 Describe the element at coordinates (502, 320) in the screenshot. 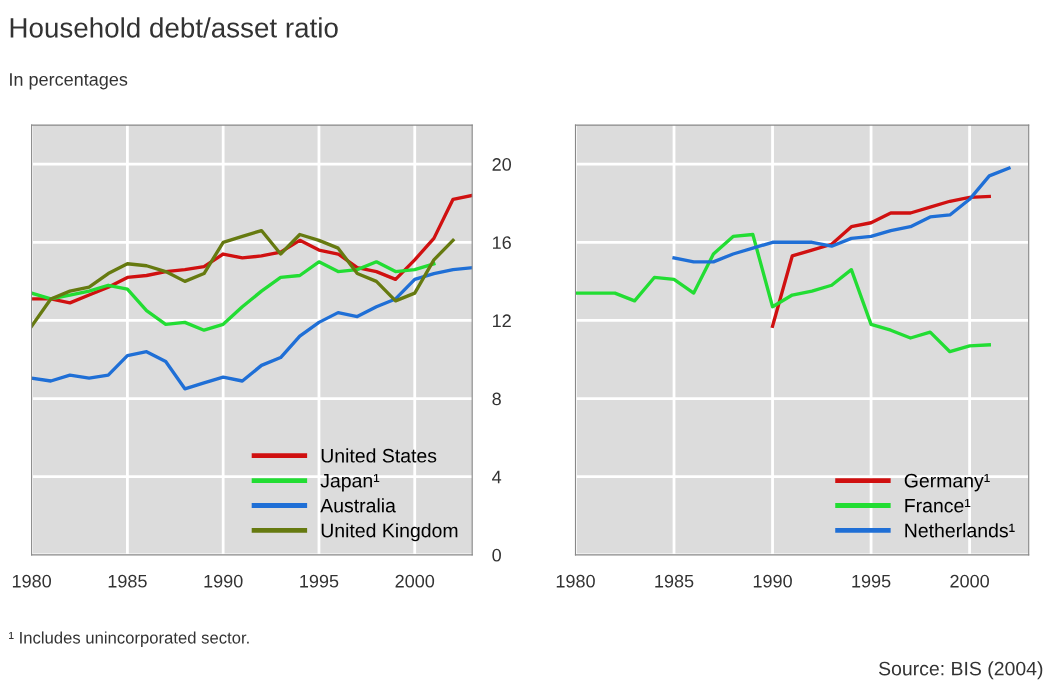

I see `y-tick-label: 12` at that location.